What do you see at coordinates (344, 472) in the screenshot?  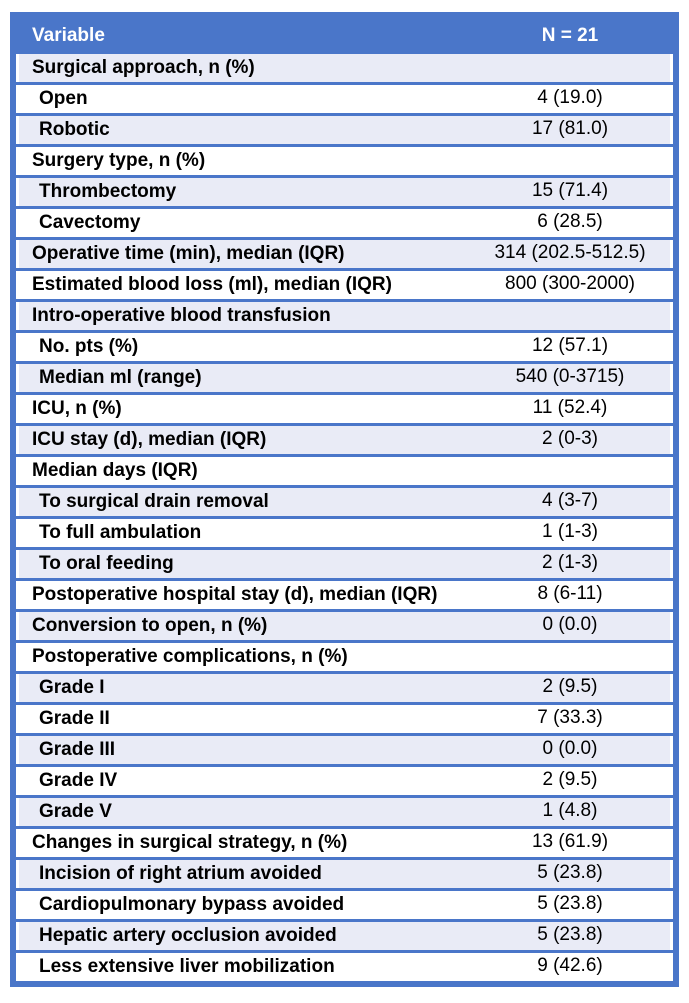 I see `table-row: Median days (IQR)` at bounding box center [344, 472].